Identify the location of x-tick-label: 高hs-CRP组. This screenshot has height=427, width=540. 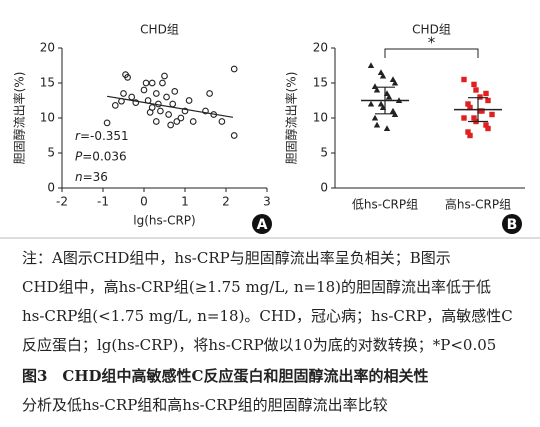
(478, 204).